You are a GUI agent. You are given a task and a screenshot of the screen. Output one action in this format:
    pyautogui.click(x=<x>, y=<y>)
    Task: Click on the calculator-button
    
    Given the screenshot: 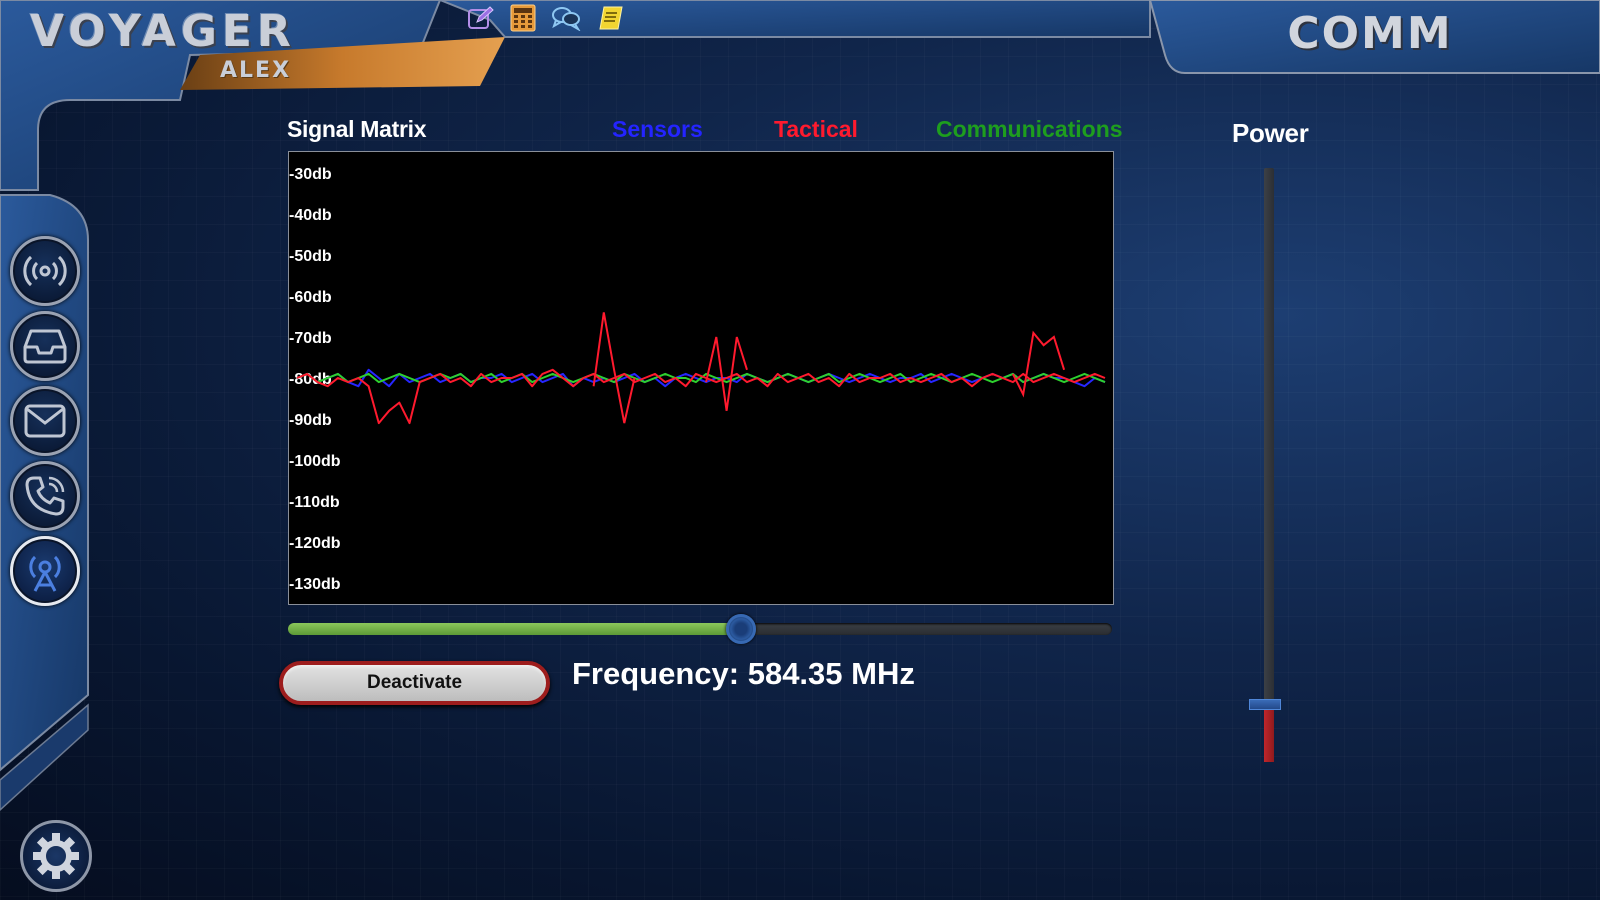 What is the action you would take?
    pyautogui.click(x=523, y=18)
    